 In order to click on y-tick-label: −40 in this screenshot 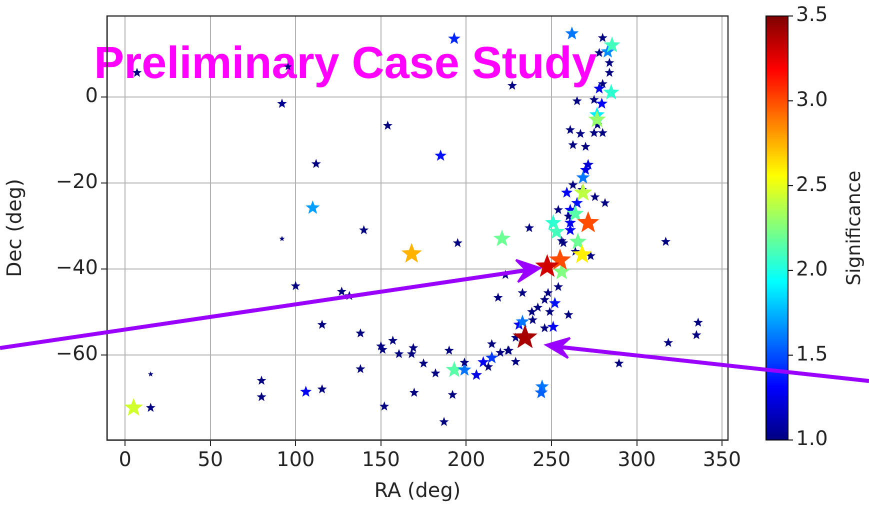, I will do `click(77, 267)`.